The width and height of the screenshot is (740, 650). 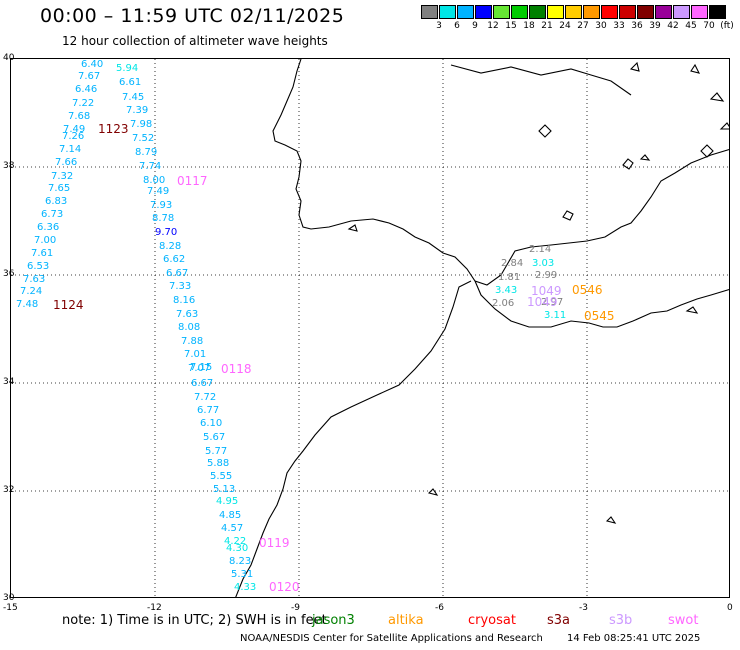 What do you see at coordinates (512, 263) in the screenshot?
I see `wave-height-value: 2.84` at bounding box center [512, 263].